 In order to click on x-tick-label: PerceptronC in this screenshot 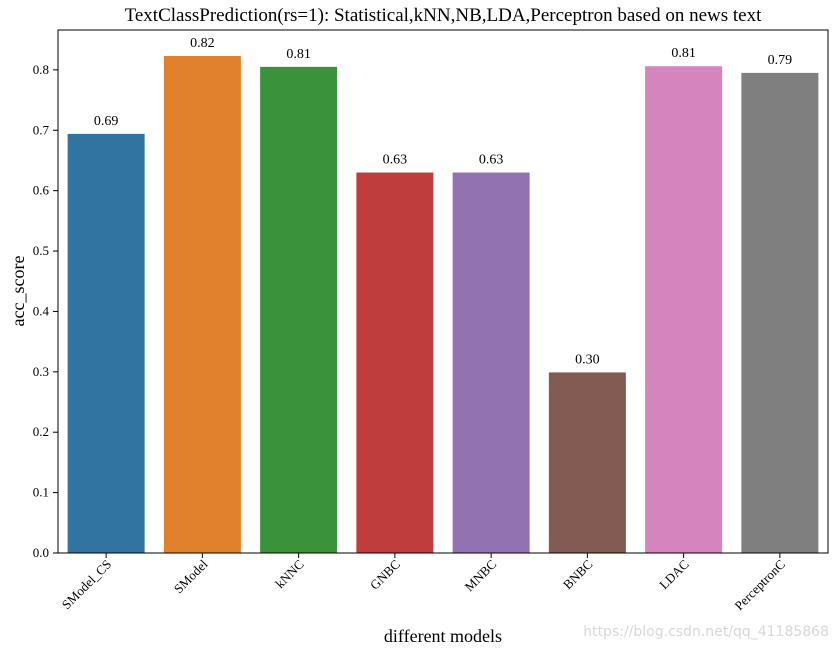, I will do `click(759, 585)`.